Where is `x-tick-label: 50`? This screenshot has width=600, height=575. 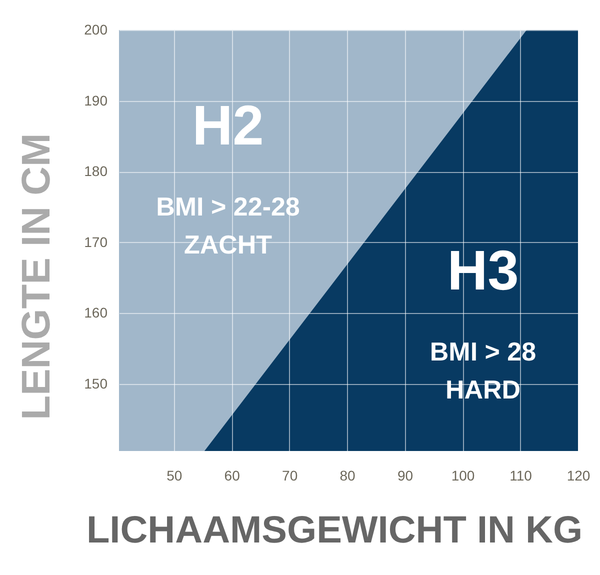 x-tick-label: 50 is located at coordinates (174, 476).